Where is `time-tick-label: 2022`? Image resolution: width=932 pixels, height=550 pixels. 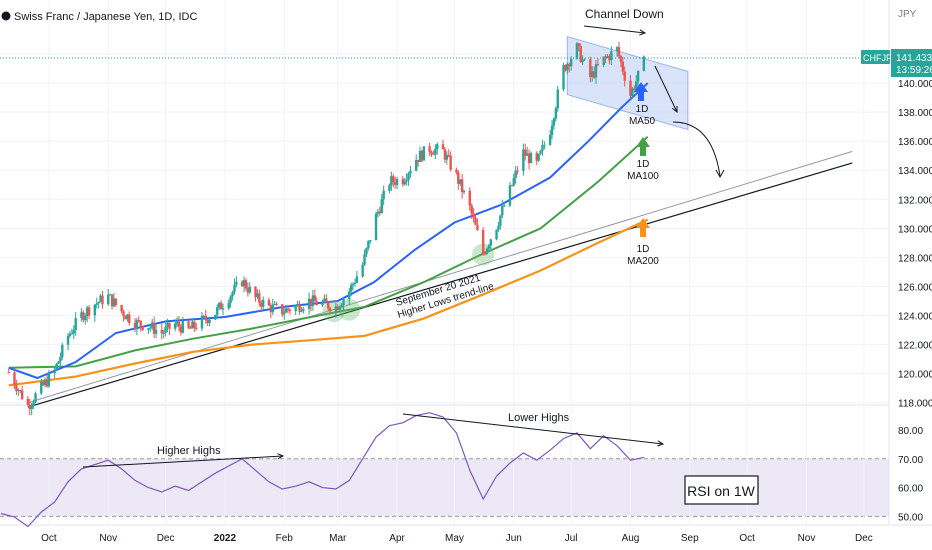 time-tick-label: 2022 is located at coordinates (225, 538).